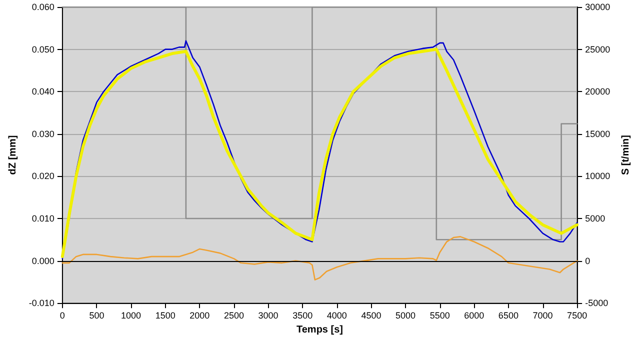 Image resolution: width=639 pixels, height=340 pixels. I want to click on x-tick-label: 4000, so click(336, 315).